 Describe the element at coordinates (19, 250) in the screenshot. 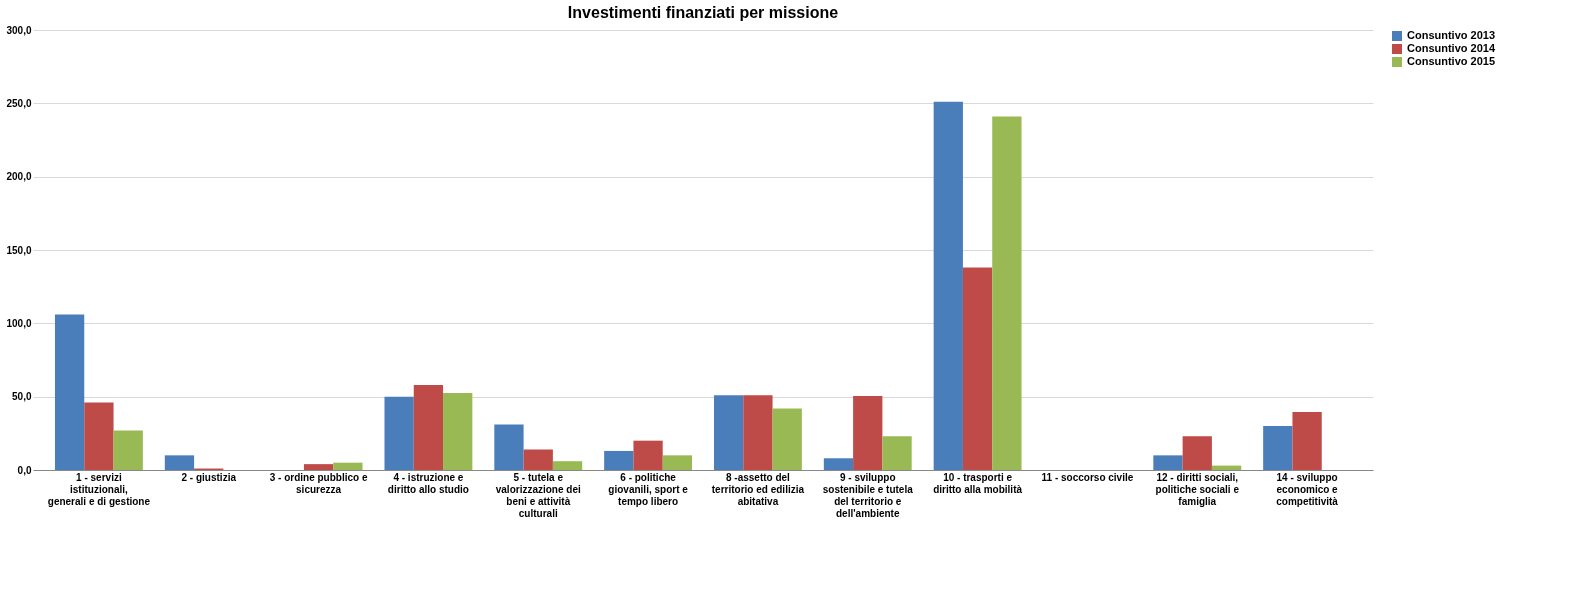

I see `y-tick-label: 150,0` at that location.